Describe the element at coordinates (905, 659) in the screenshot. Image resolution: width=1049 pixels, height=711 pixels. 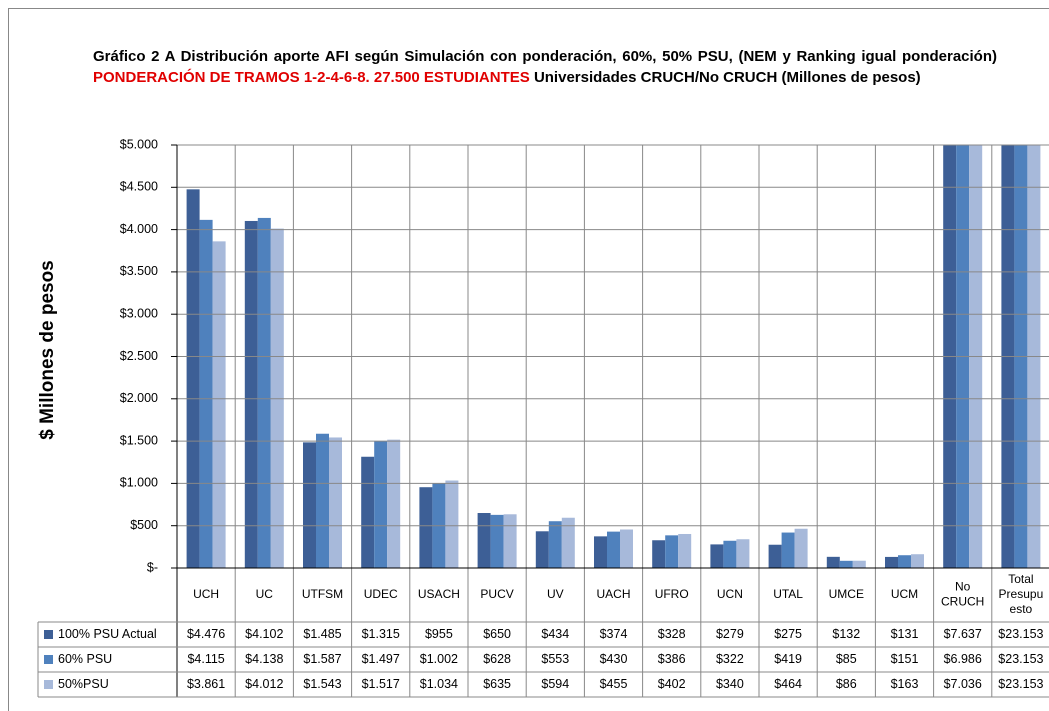
I see `table-value: $151` at that location.